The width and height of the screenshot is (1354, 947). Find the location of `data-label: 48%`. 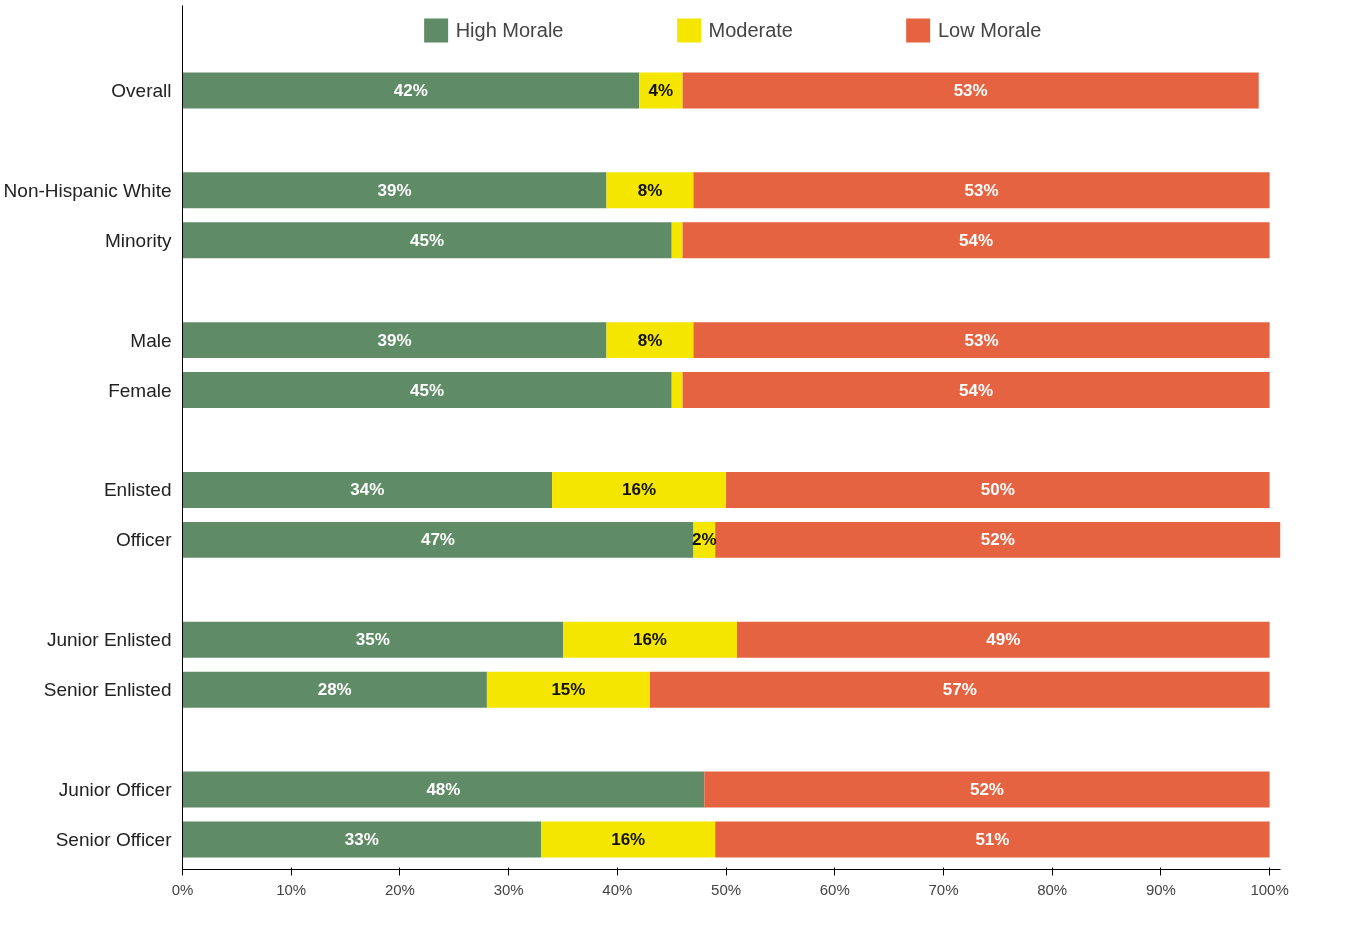

data-label: 48% is located at coordinates (443, 790).